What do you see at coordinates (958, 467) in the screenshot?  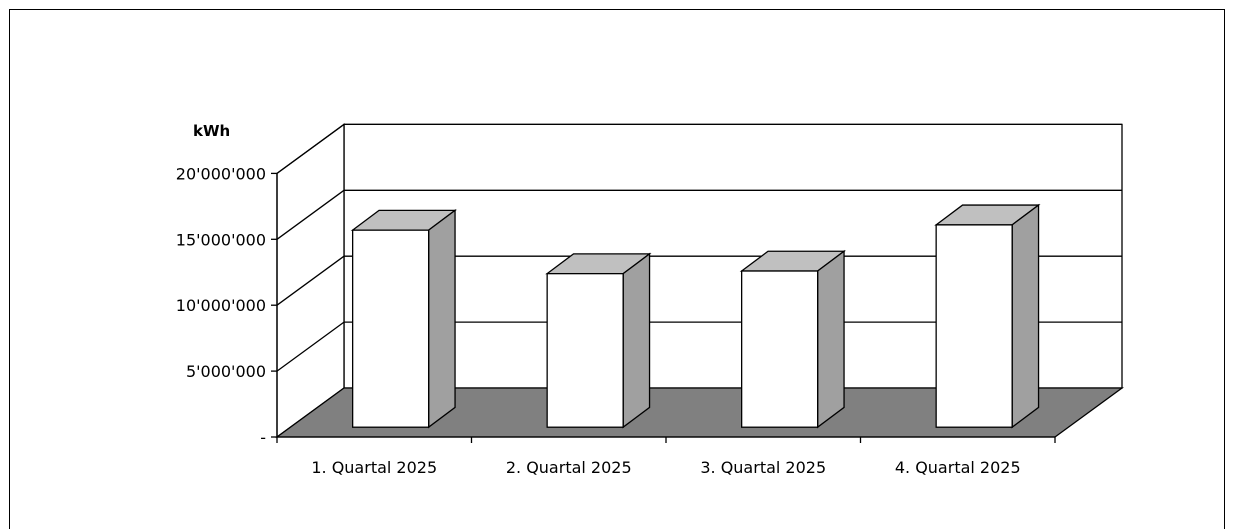 I see `x-tick-label: 4. Quartal 2025` at bounding box center [958, 467].